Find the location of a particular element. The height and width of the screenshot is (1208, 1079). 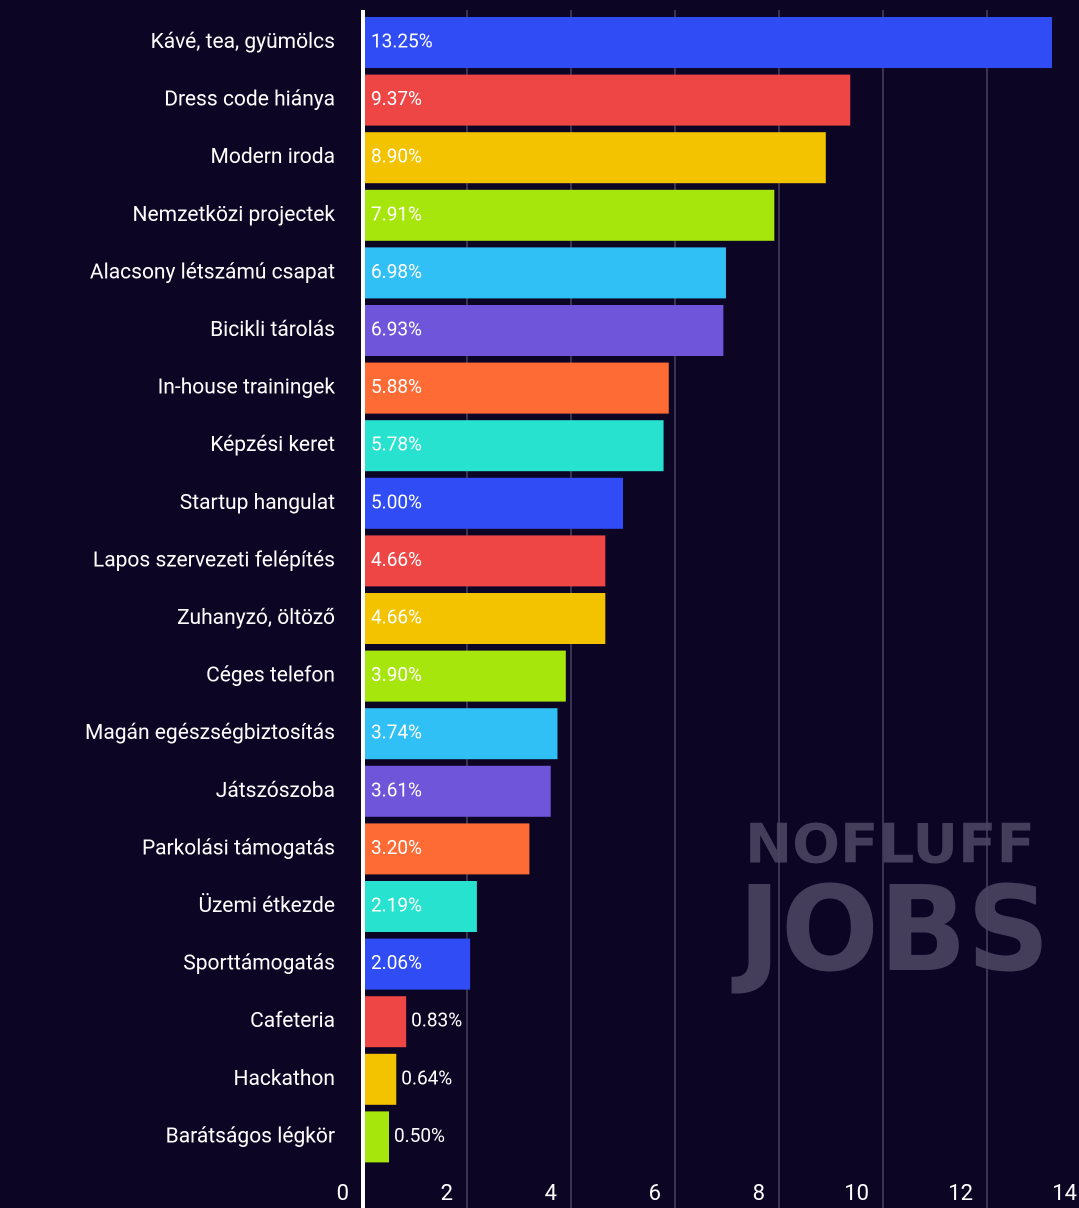

category-label: Alacsony létszámú csapat is located at coordinates (212, 272).